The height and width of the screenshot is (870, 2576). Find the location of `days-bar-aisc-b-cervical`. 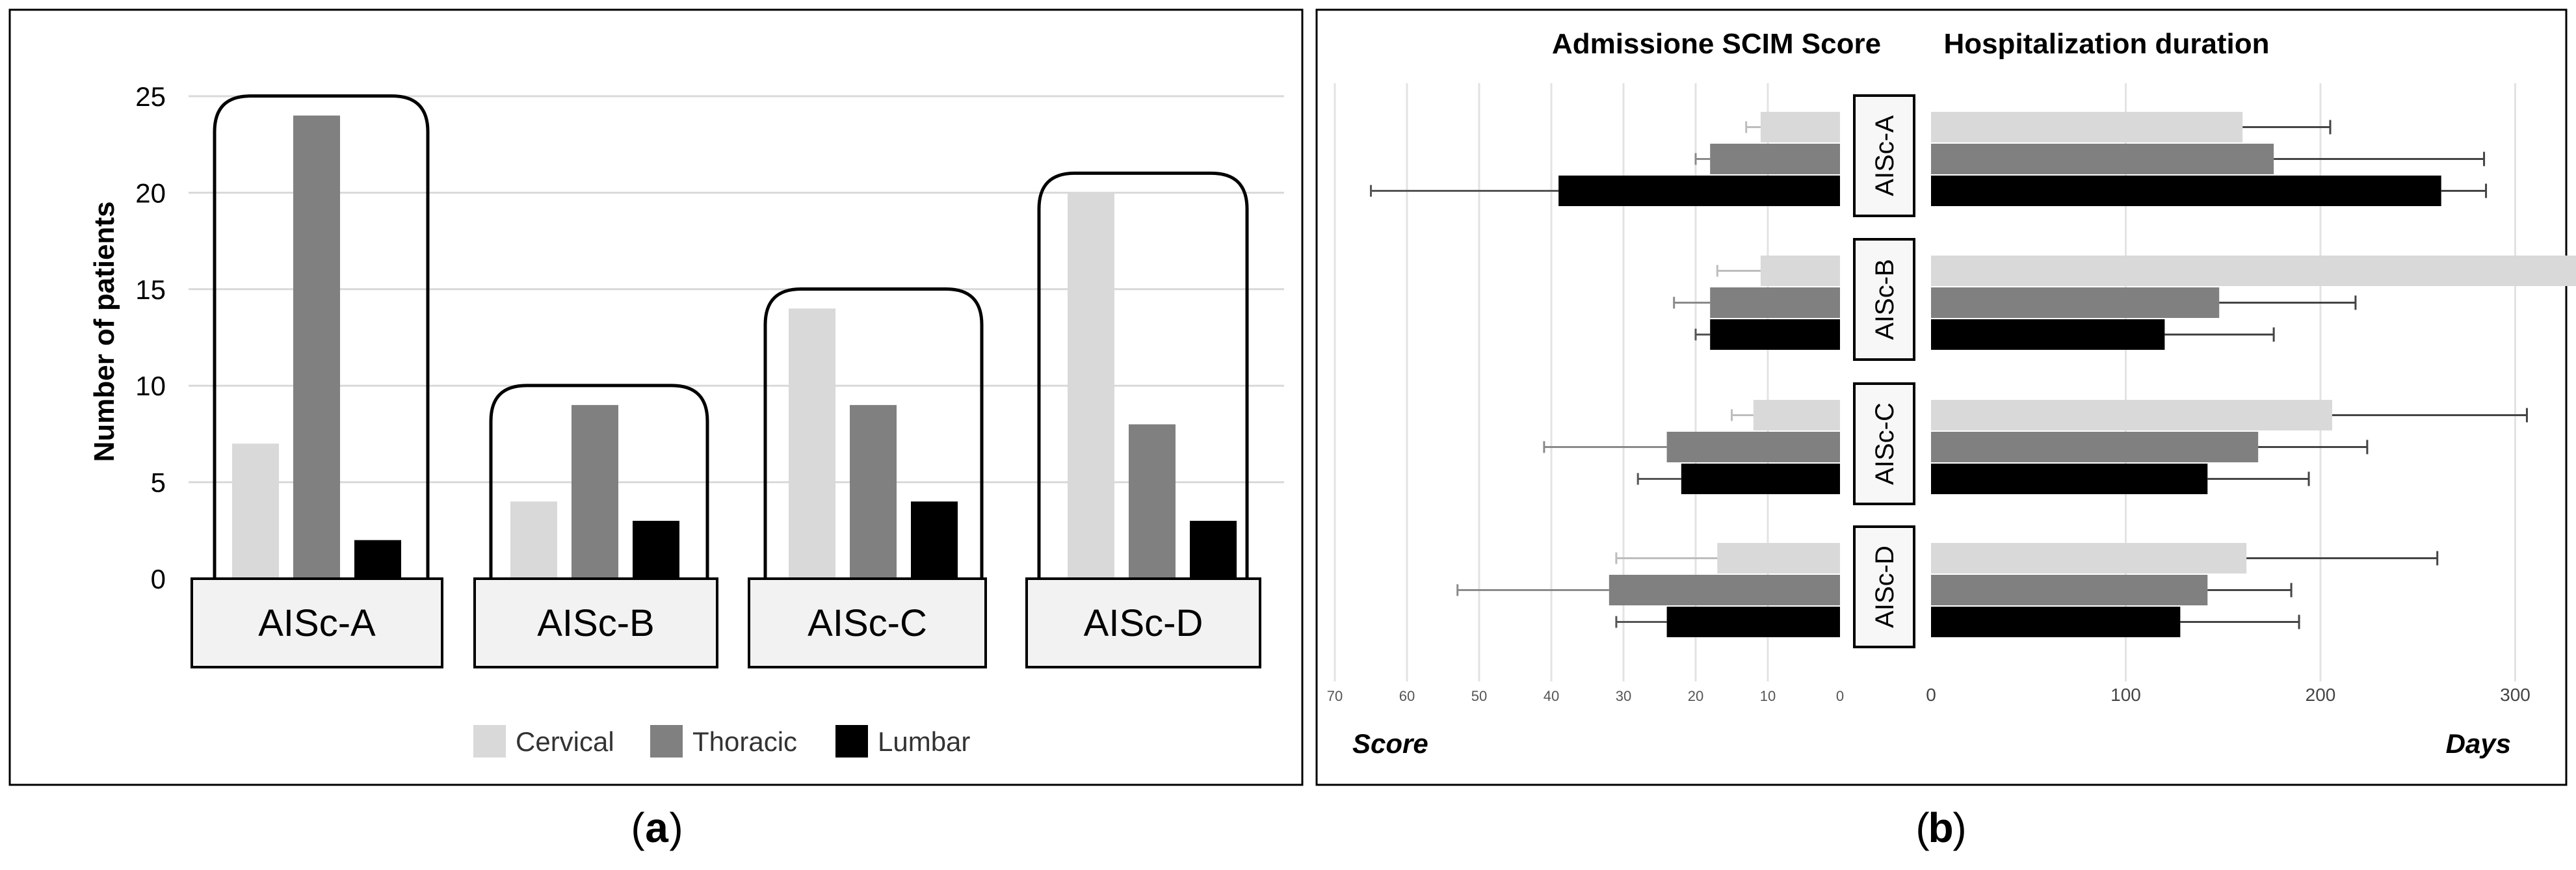

days-bar-aisc-b-cervical is located at coordinates (2253, 271).